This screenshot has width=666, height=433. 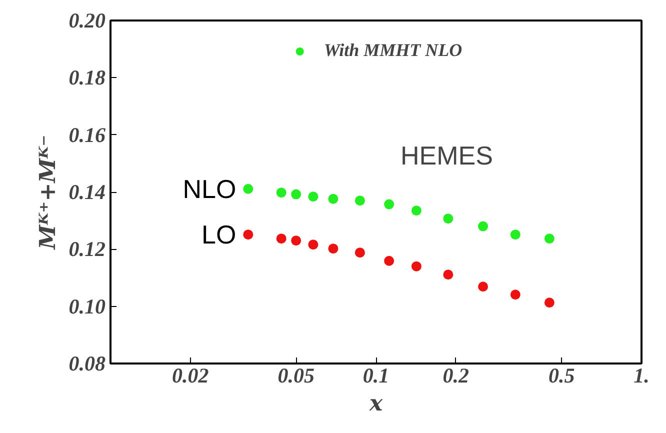 What do you see at coordinates (87, 192) in the screenshot?
I see `y-tick-label: 0.14` at bounding box center [87, 192].